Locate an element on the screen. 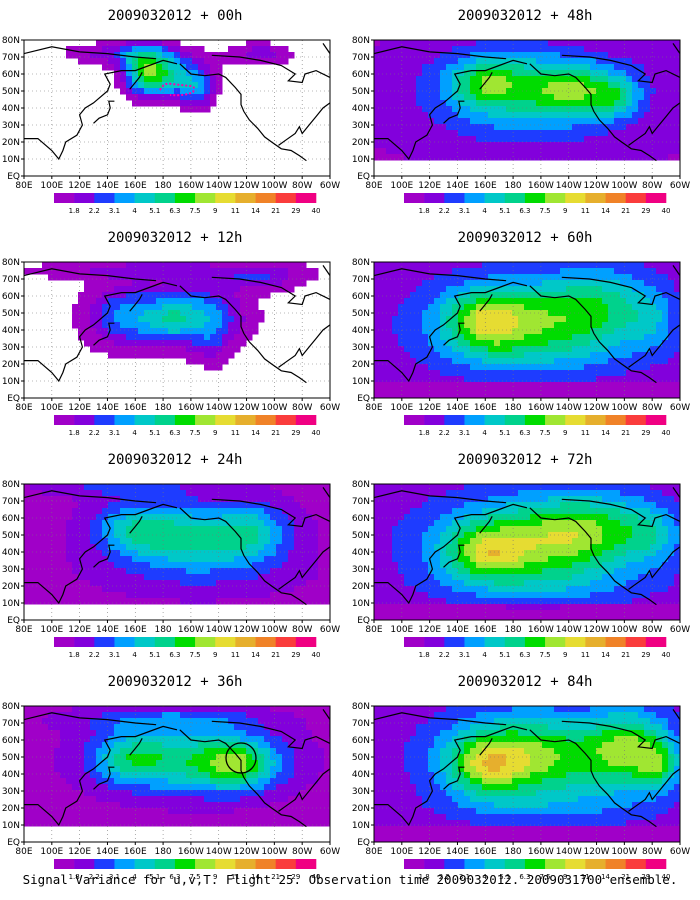  colorbar-label: 21 is located at coordinates (625, 433).